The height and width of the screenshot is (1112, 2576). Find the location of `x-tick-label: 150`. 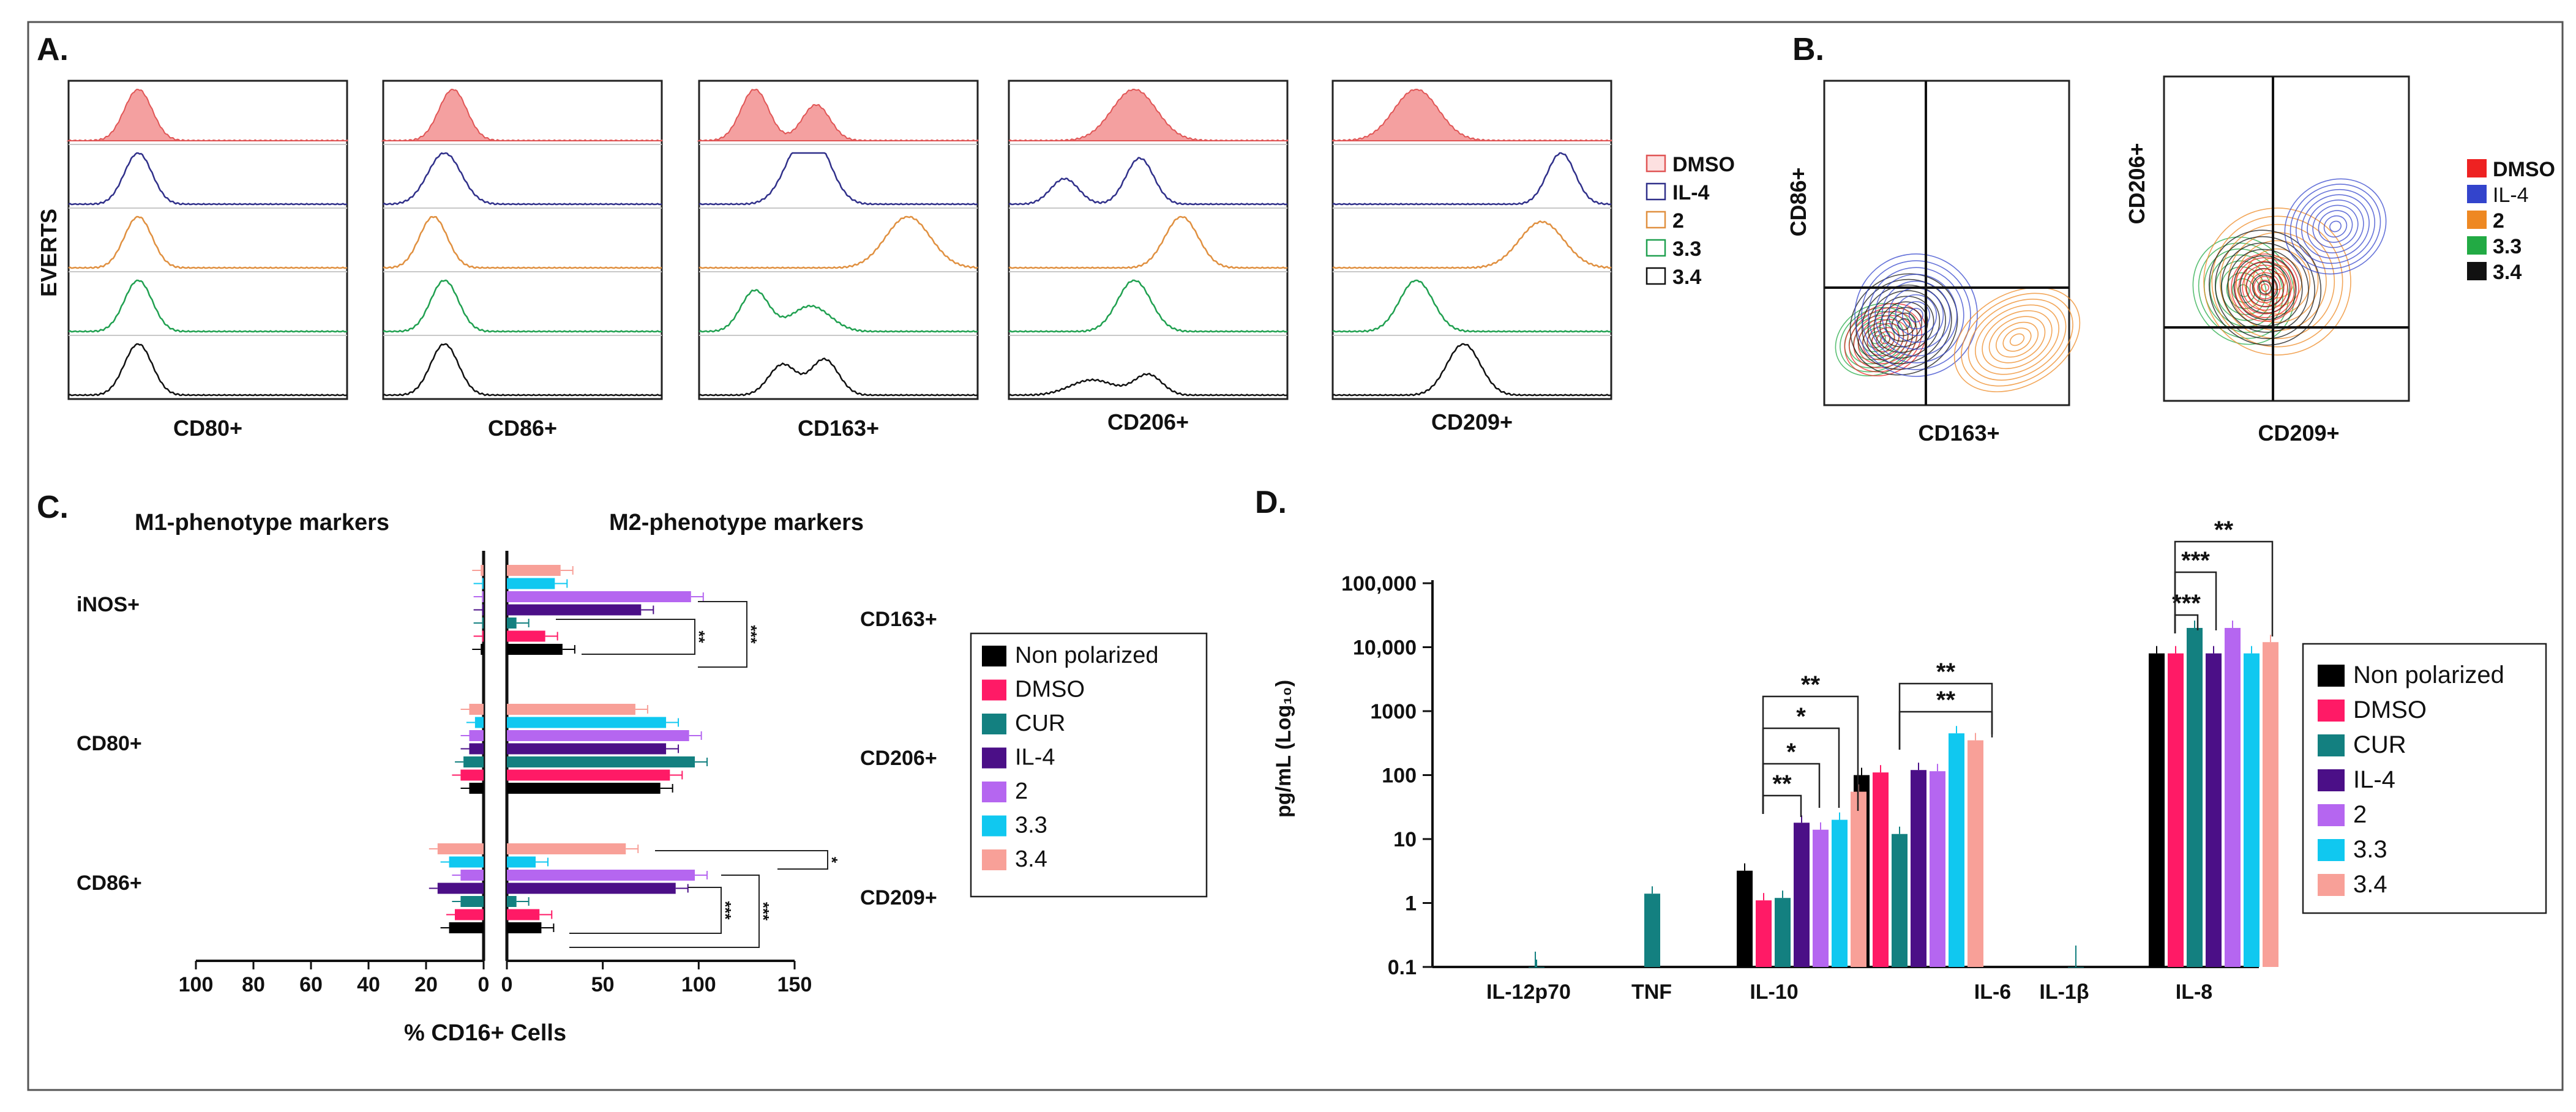

x-tick-label: 150 is located at coordinates (794, 984).